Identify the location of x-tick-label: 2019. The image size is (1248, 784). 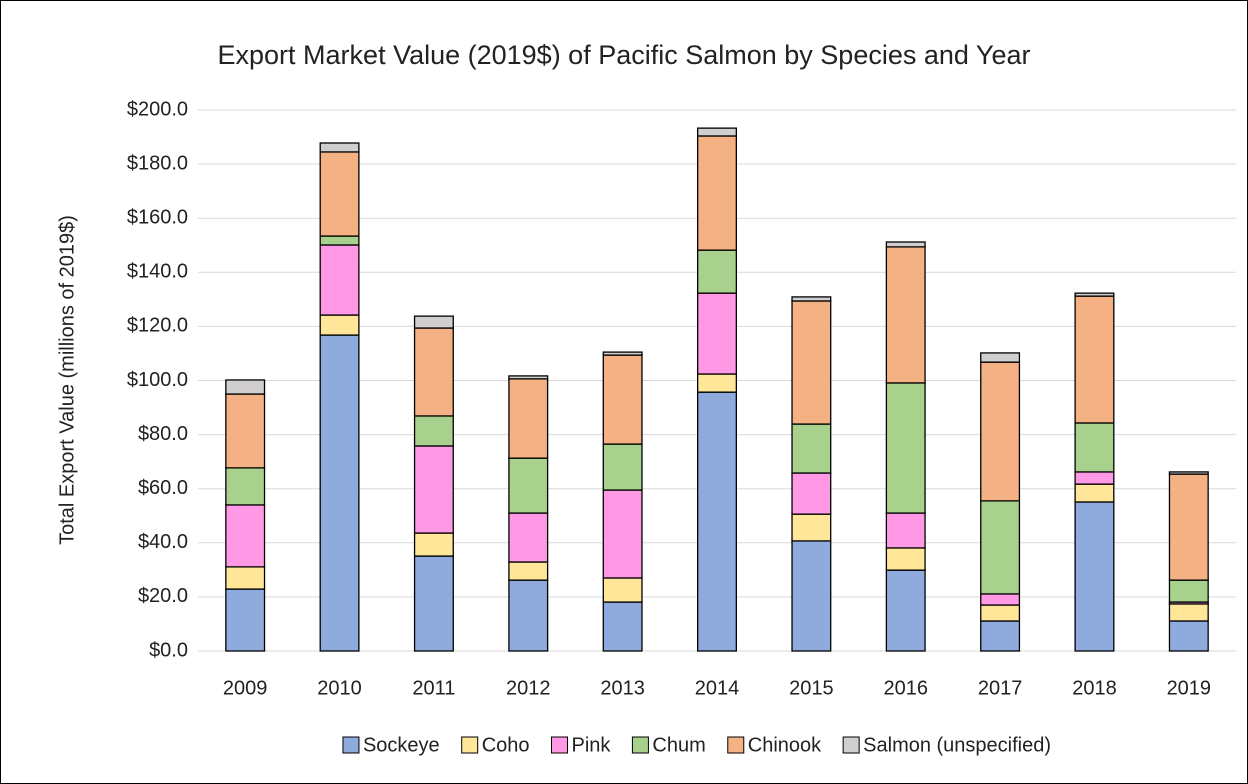
(1189, 688).